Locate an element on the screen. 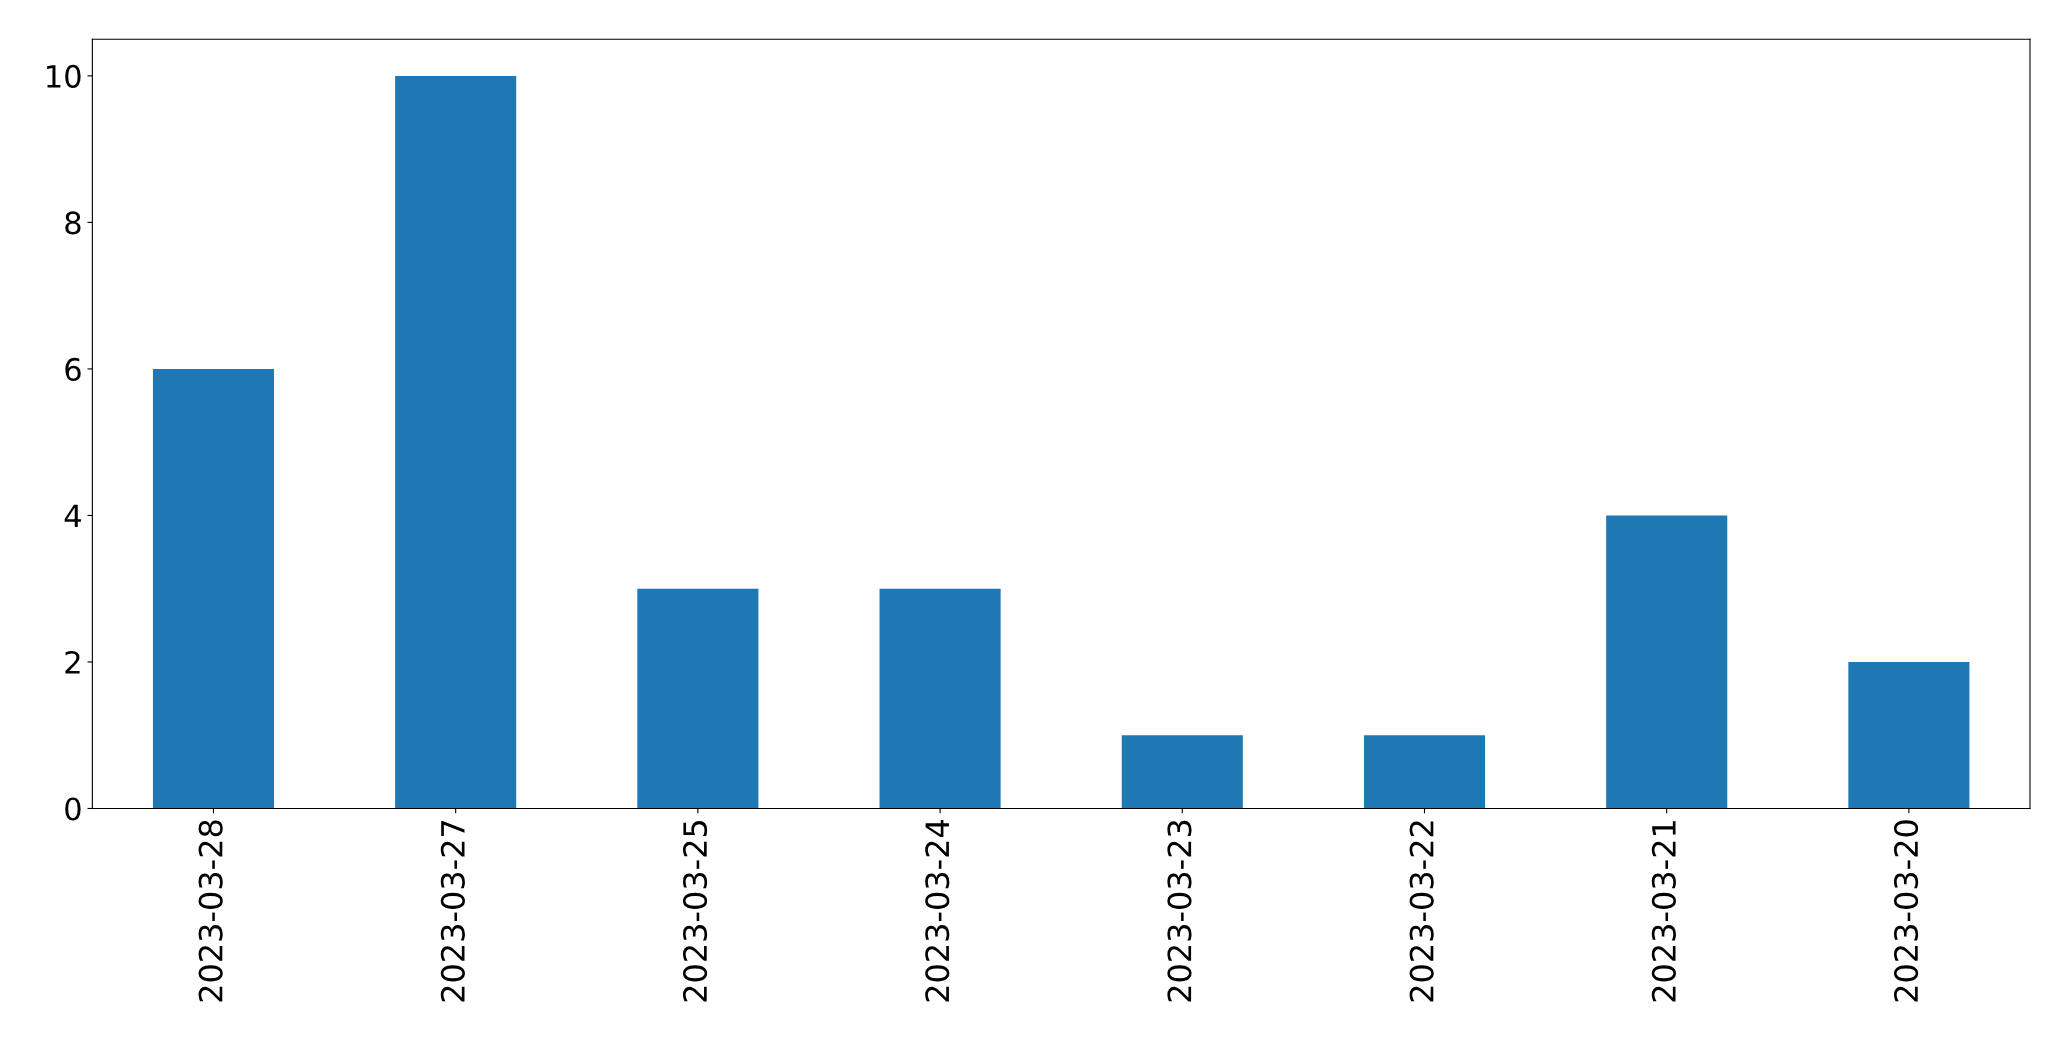 This screenshot has height=1061, width=2071. y-tick-label: 10 is located at coordinates (64, 76).